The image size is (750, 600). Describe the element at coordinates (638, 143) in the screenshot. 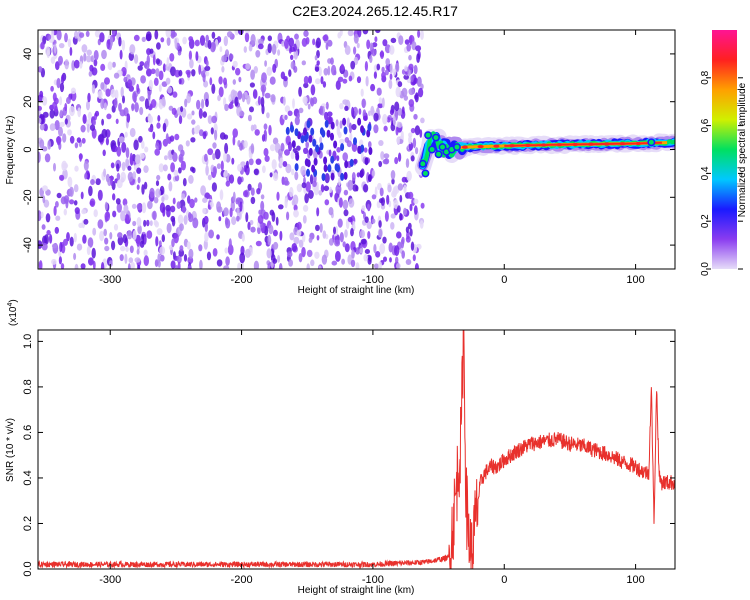

I see `signal-peak` at that location.